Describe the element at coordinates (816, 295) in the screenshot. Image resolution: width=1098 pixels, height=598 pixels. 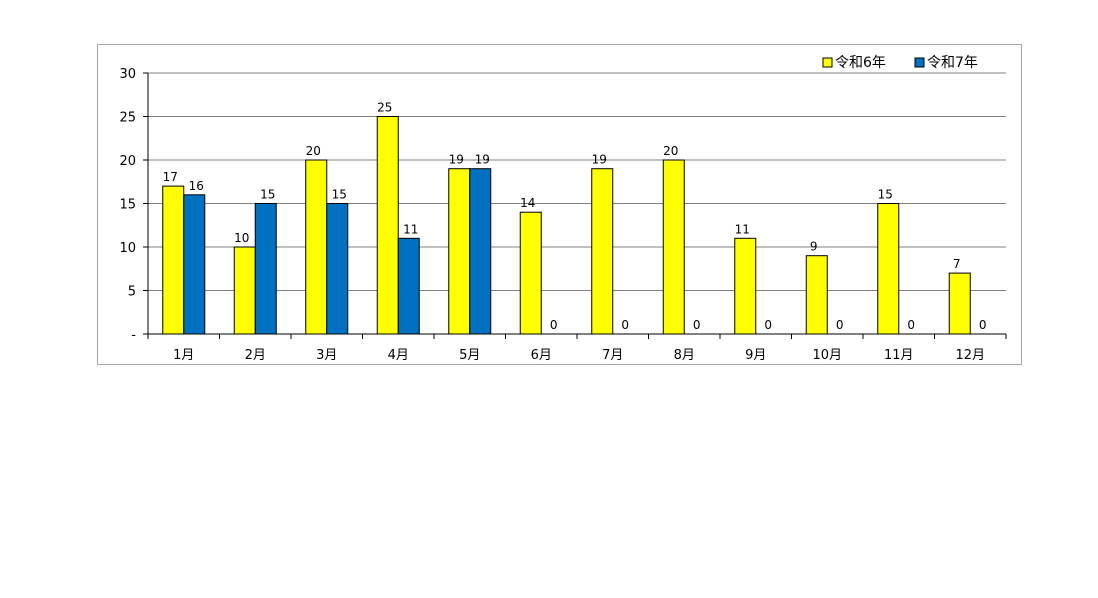
I see `bar-令和6年-10月` at that location.